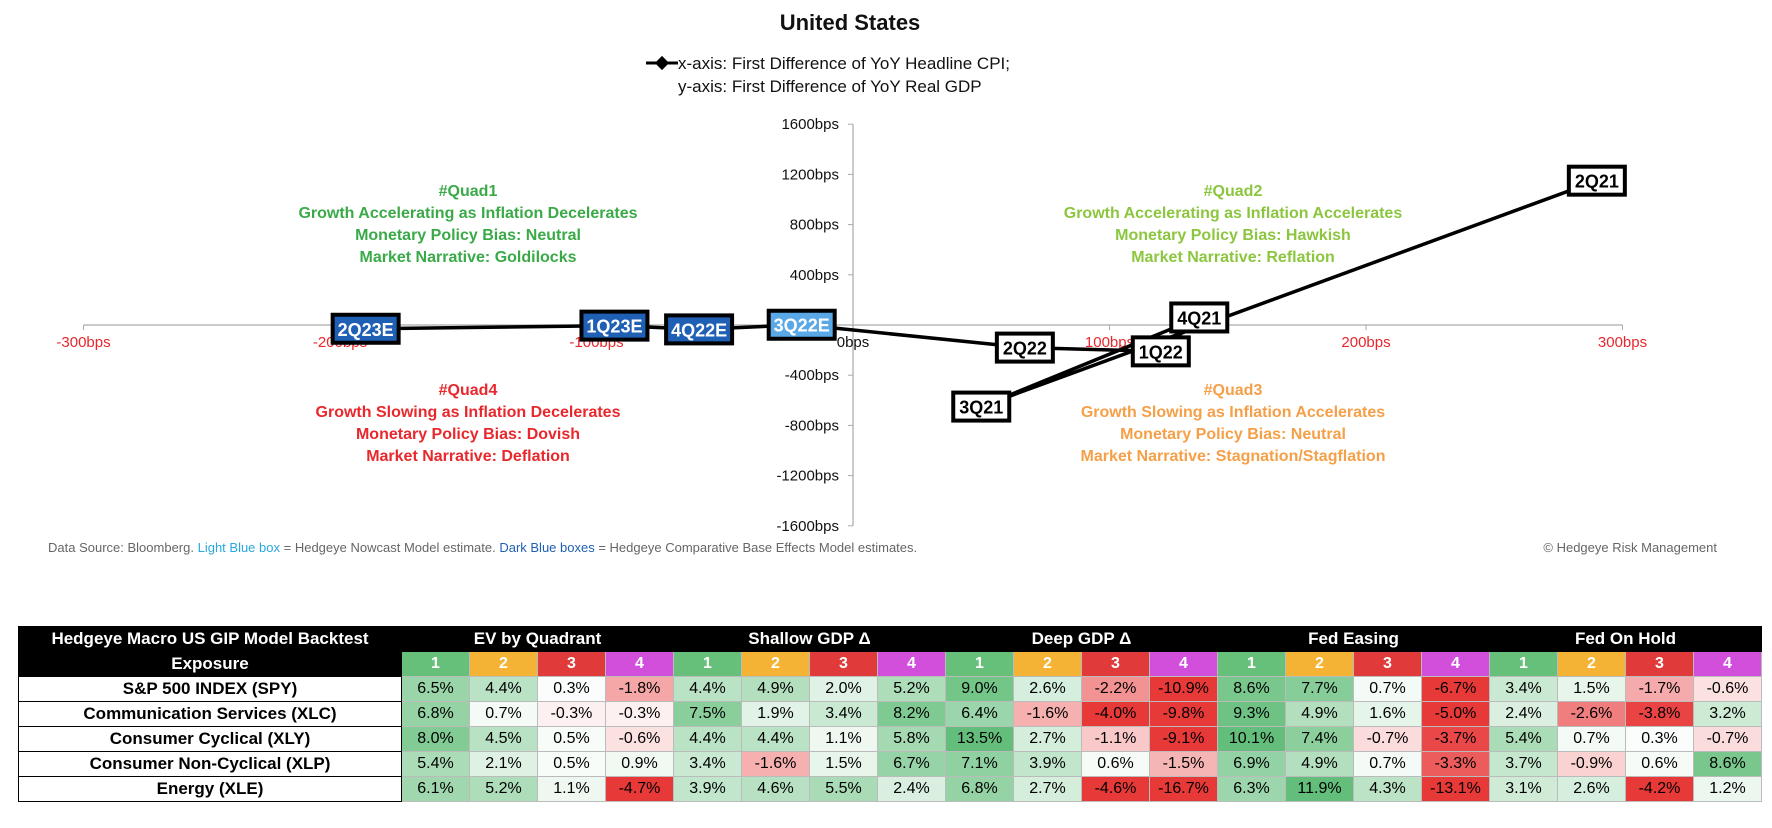 This screenshot has height=828, width=1772. I want to click on value-cell: 0.5%, so click(571, 739).